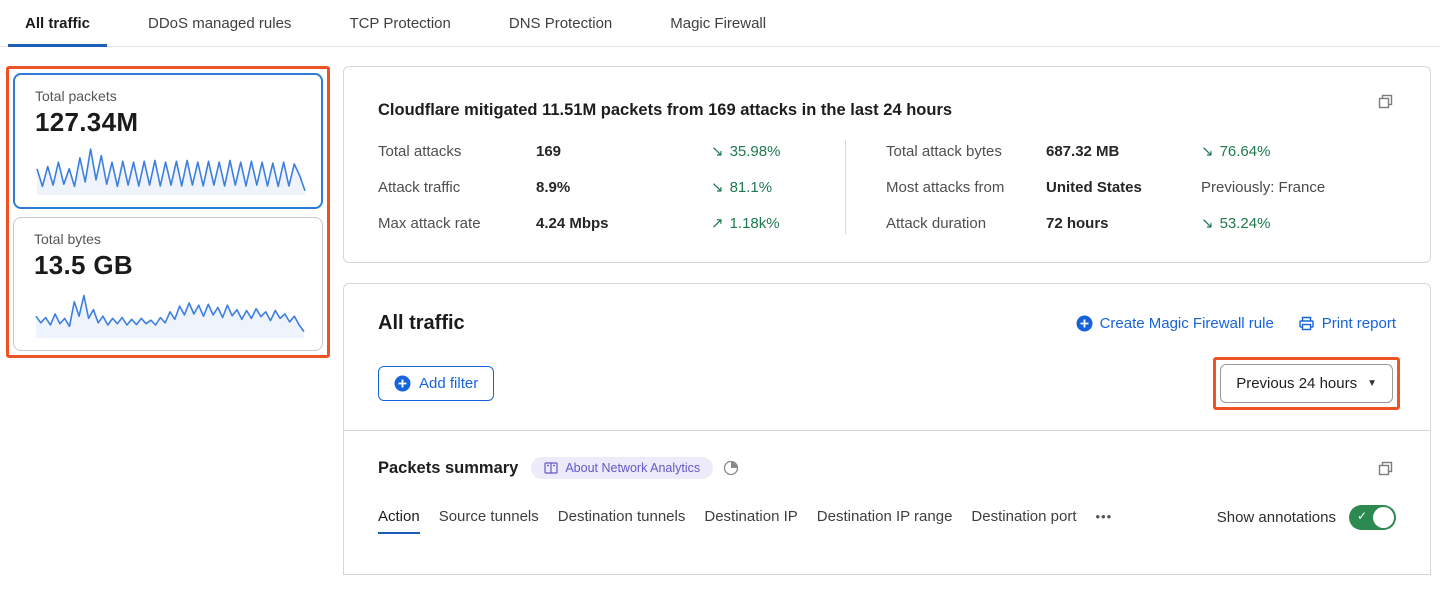 This screenshot has height=602, width=1440. Describe the element at coordinates (1077, 223) in the screenshot. I see `stat-value: 72 hours` at that location.